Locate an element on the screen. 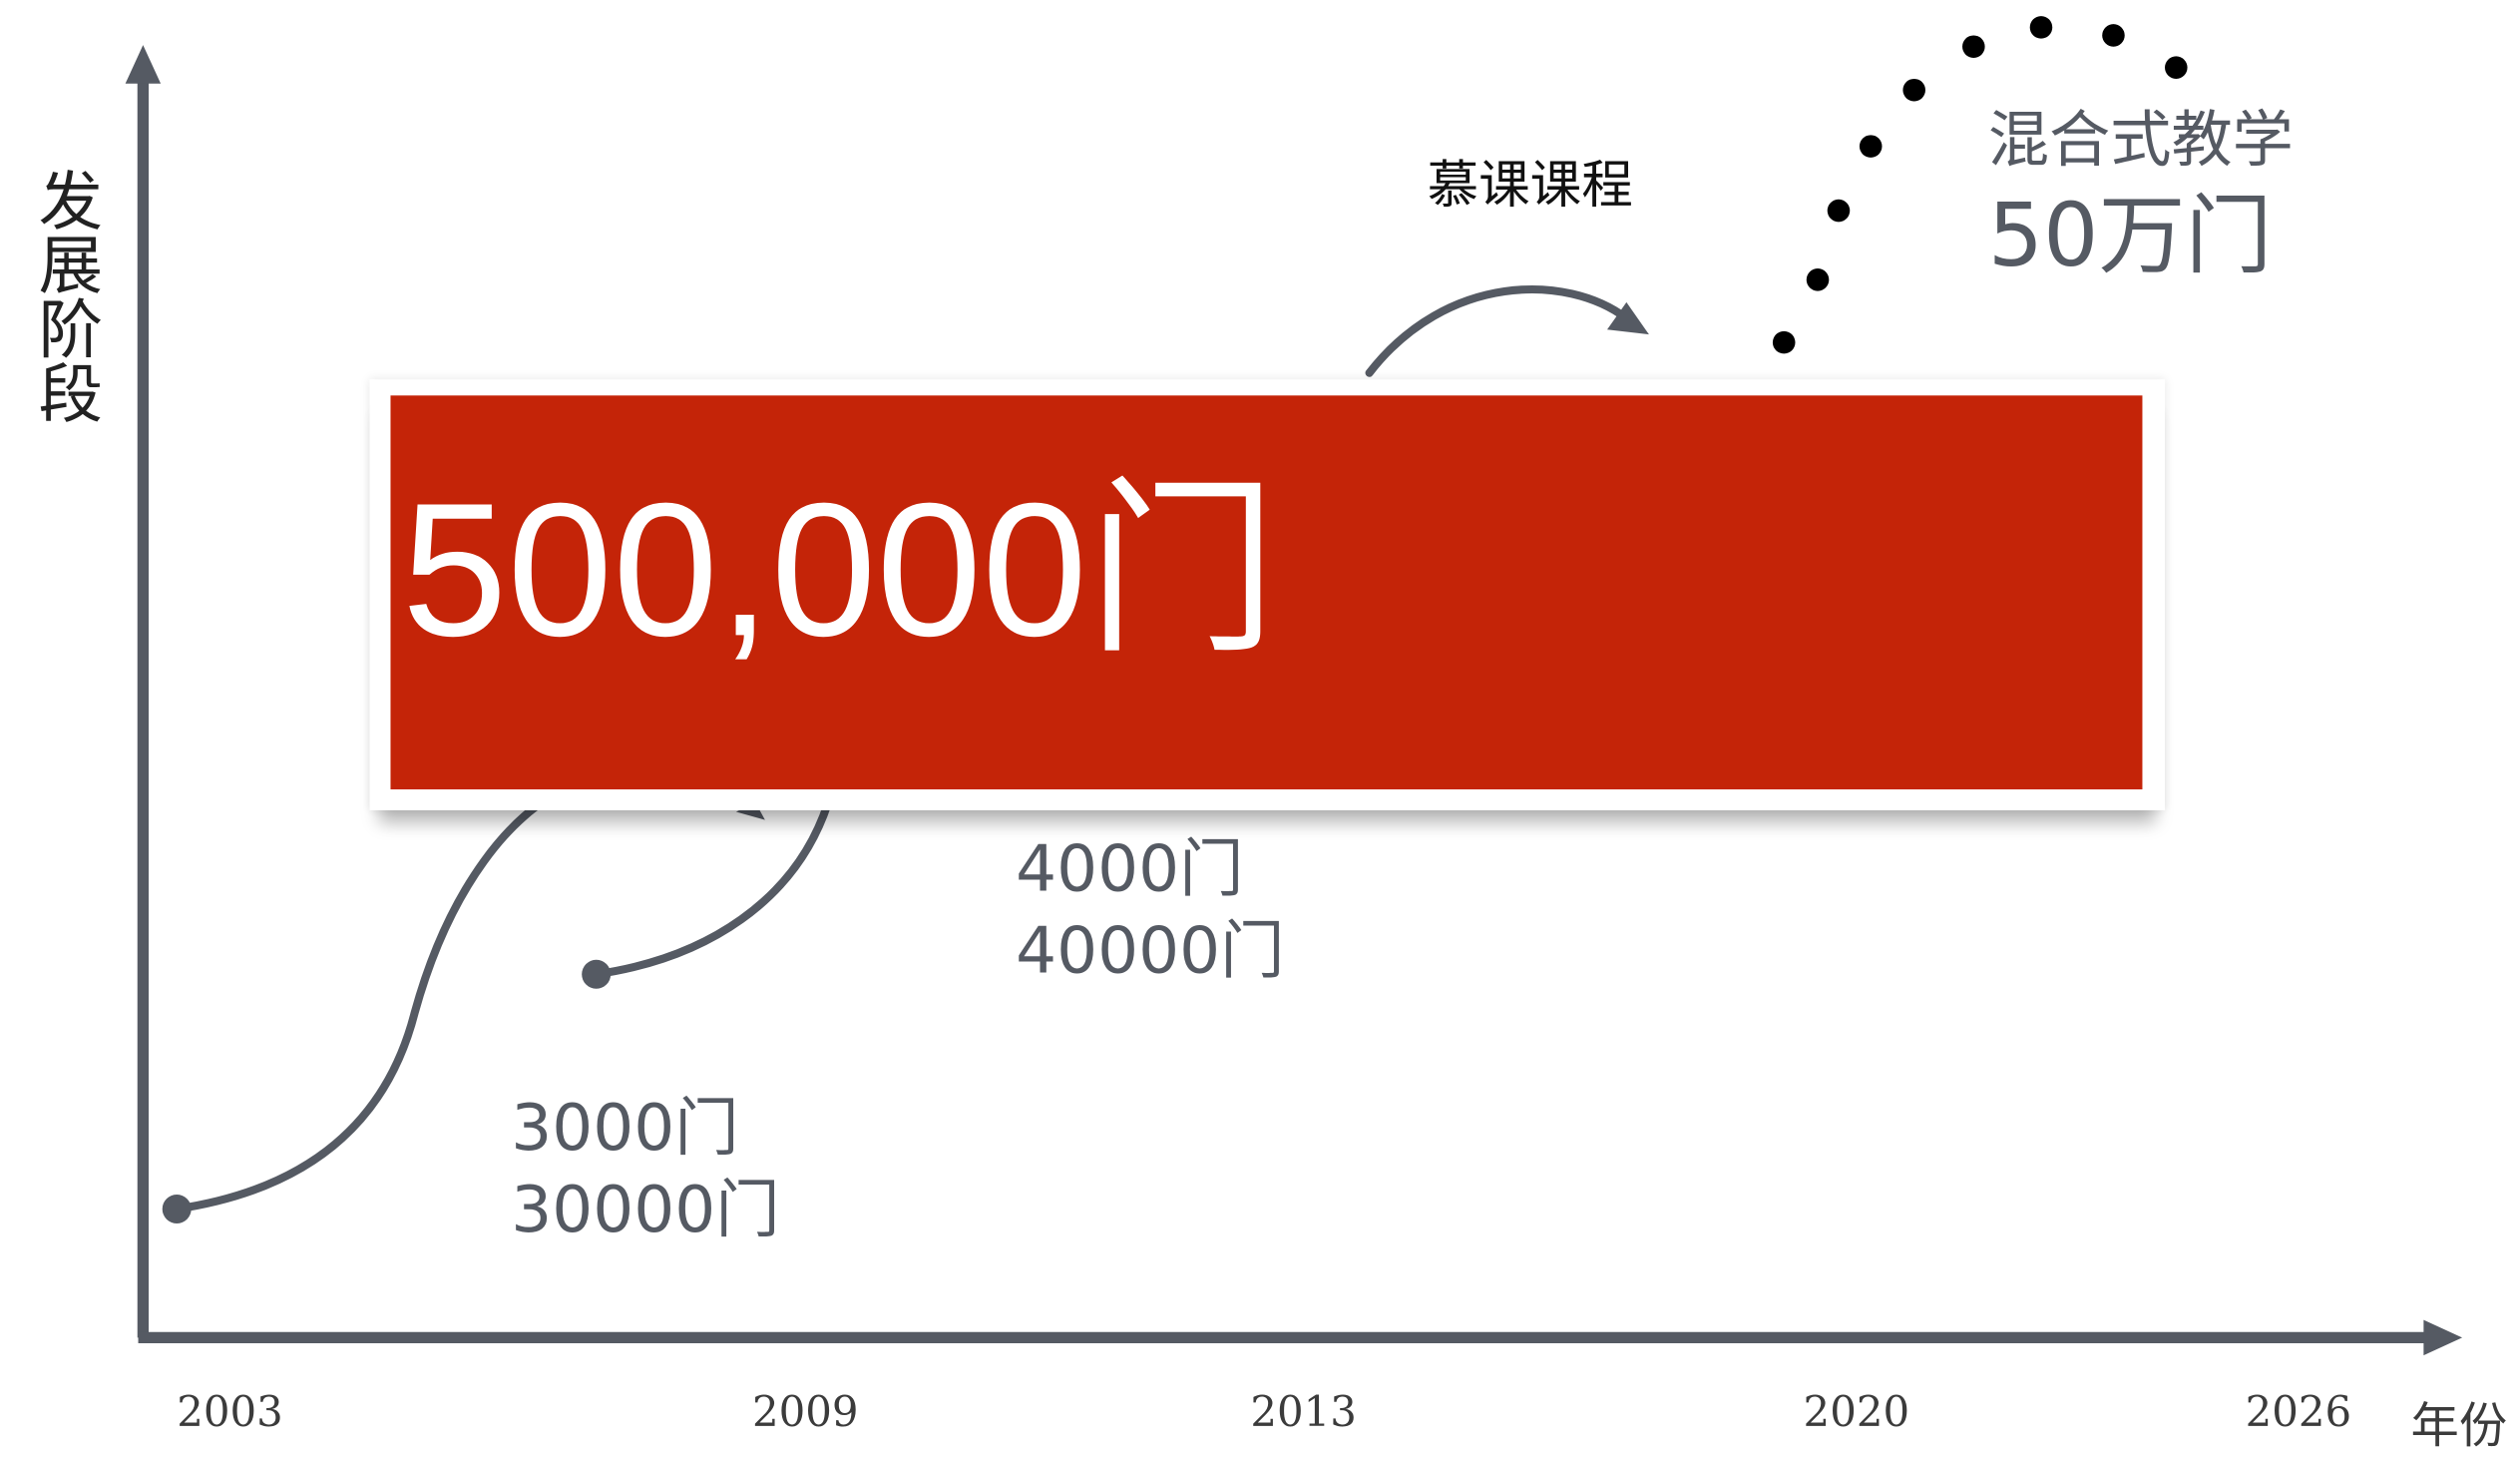 This screenshot has width=2520, height=1460. mooc-arrow is located at coordinates (1507, 331).